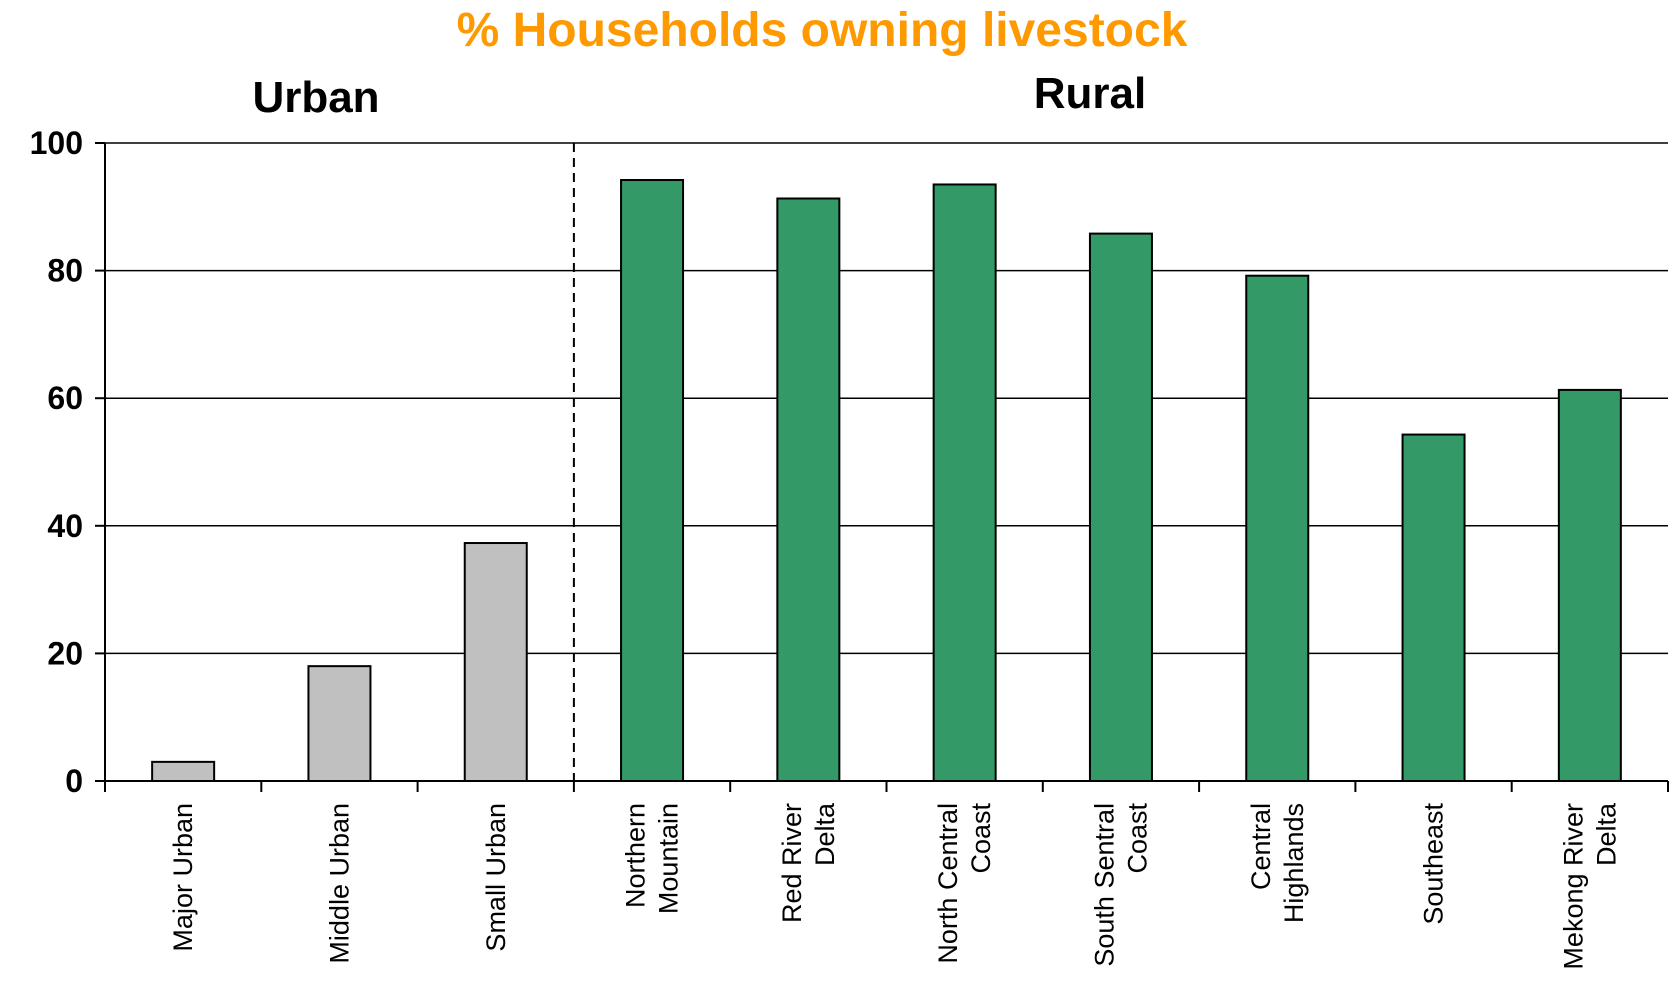  What do you see at coordinates (948, 883) in the screenshot?
I see `x-tick-label-line: North Central` at bounding box center [948, 883].